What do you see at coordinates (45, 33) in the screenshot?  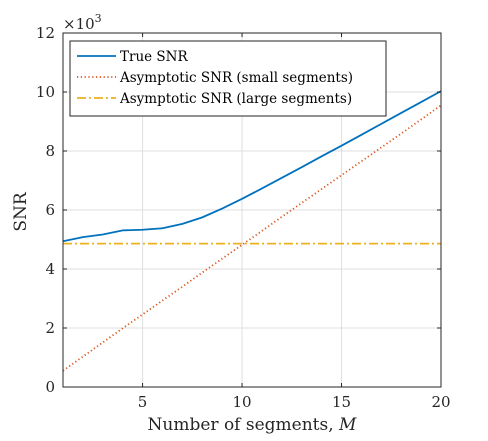 I see `y-tick-label: 12` at bounding box center [45, 33].